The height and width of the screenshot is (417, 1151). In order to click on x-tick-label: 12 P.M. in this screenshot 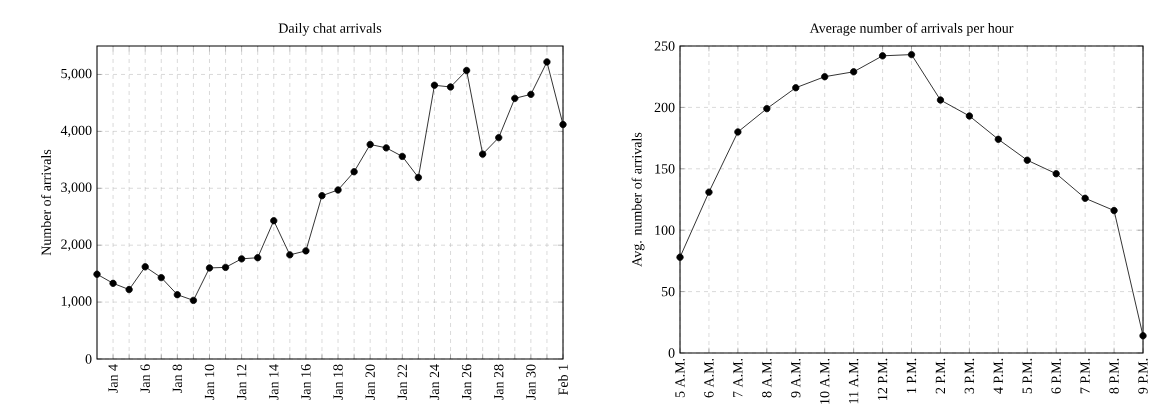, I will do `click(882, 379)`.